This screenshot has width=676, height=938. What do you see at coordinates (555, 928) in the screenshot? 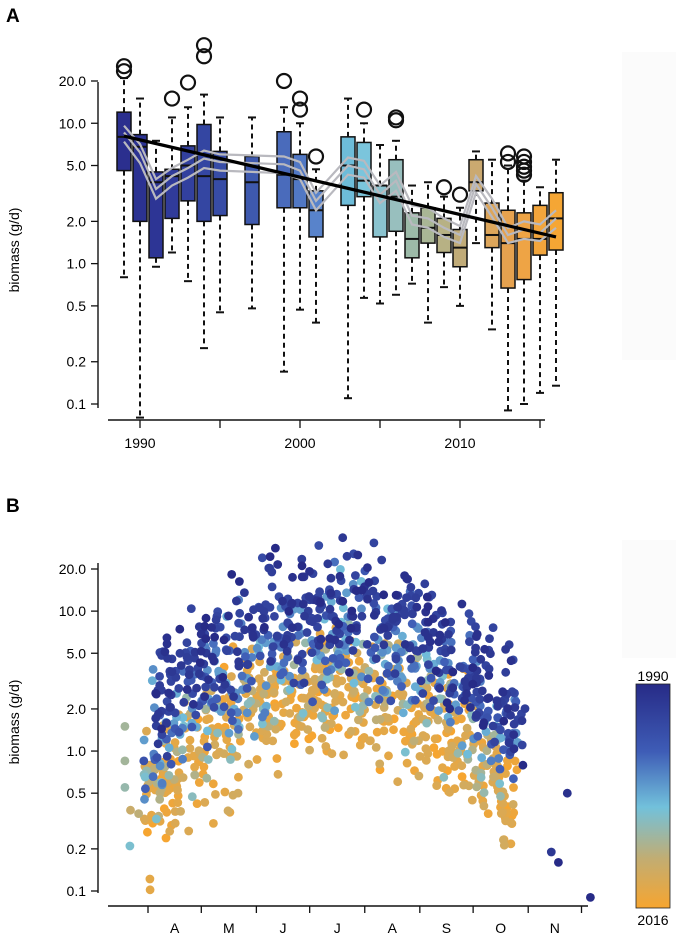
I see `x-month-label: N` at bounding box center [555, 928].